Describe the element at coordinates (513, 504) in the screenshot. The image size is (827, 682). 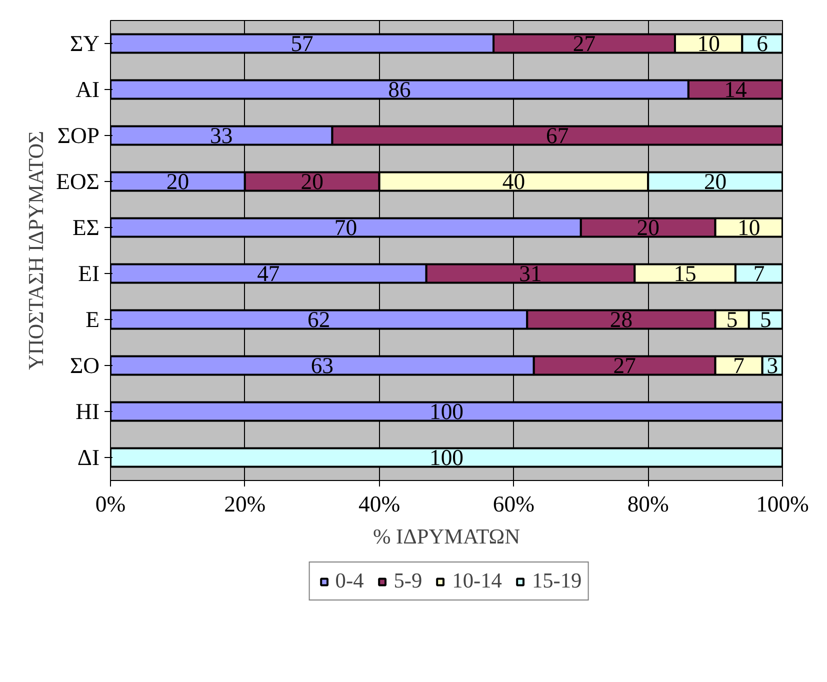
I see `x-tick-label: 60%` at that location.